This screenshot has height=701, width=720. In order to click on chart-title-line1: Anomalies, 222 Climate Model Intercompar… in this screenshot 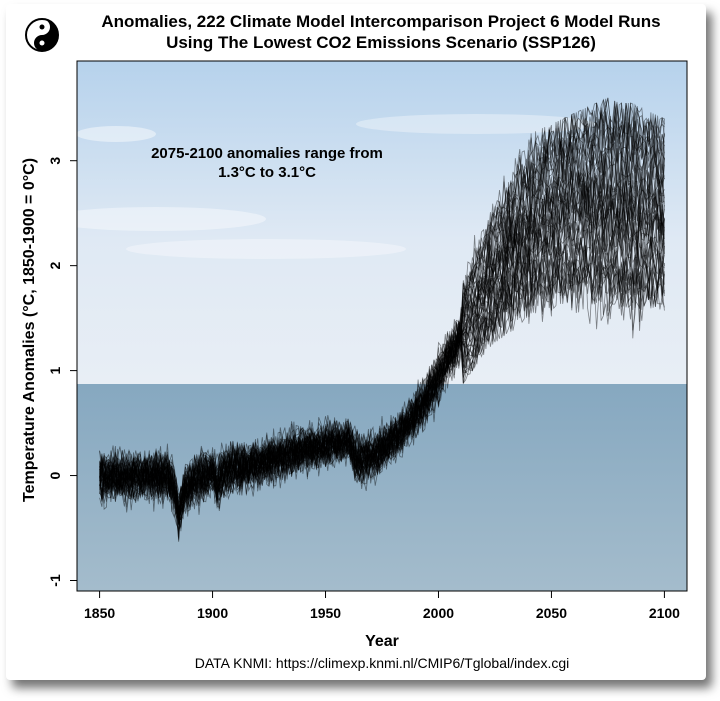, I will do `click(380, 21)`.